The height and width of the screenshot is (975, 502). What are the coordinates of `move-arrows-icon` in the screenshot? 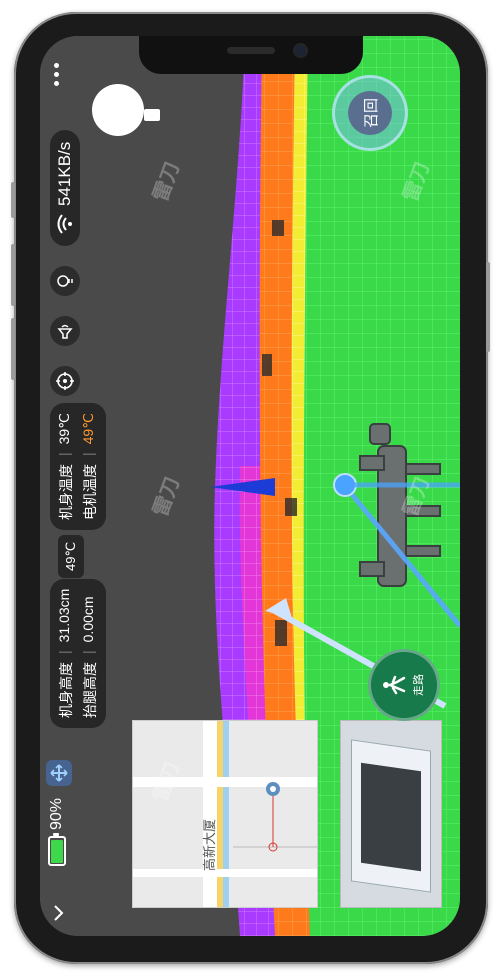 It's located at (59, 773).